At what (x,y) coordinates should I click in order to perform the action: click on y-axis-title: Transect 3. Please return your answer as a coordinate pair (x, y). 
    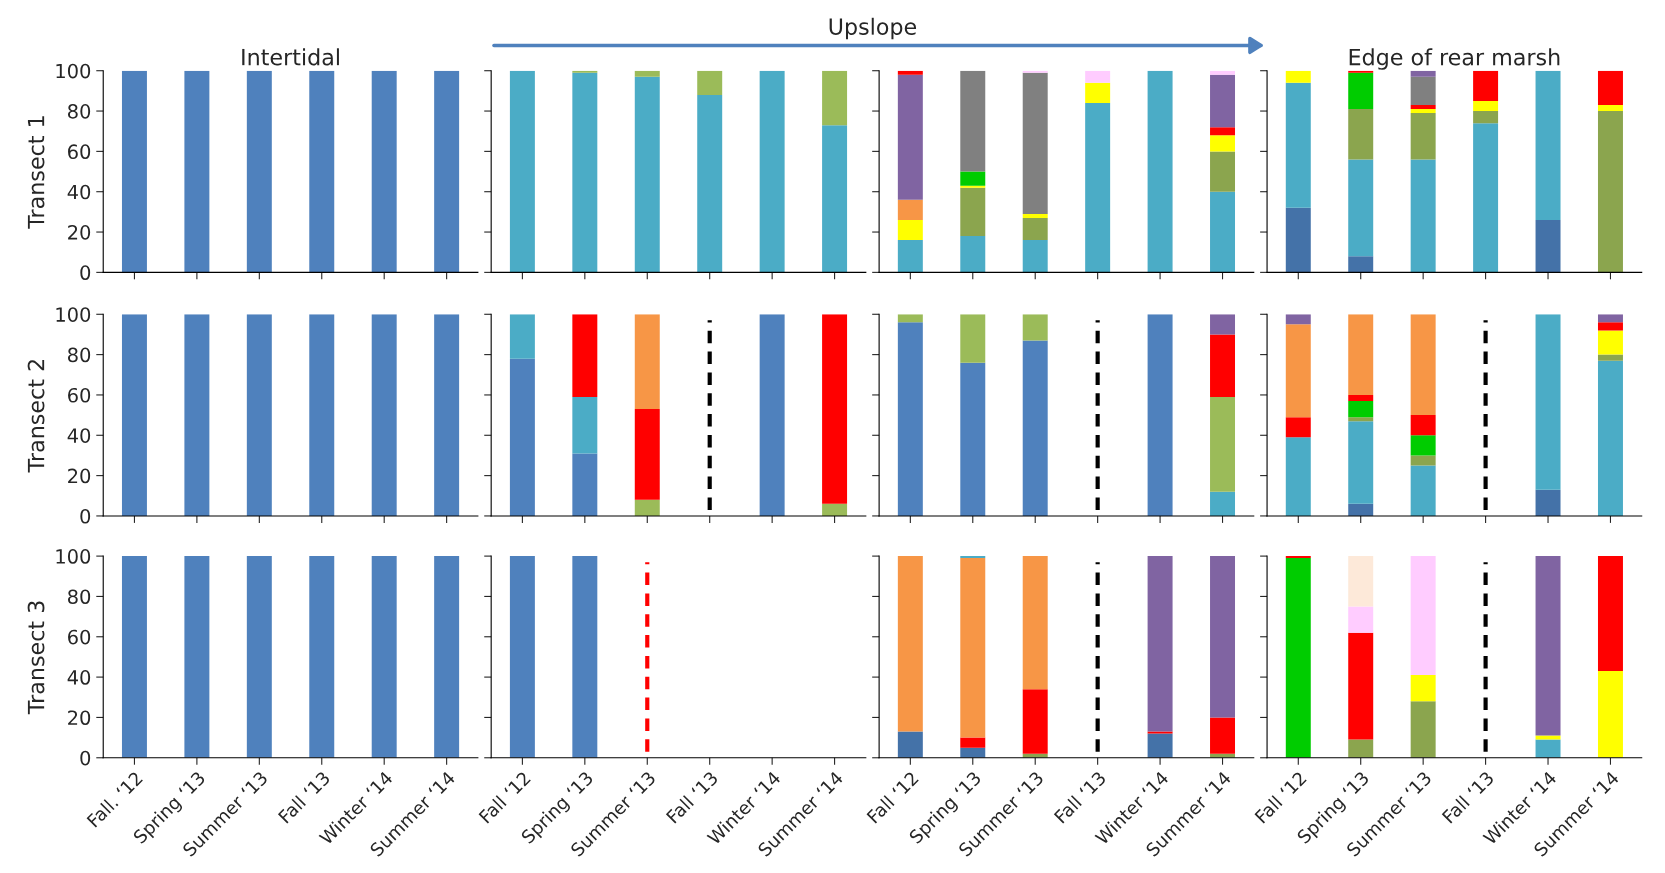
    Looking at the image, I should click on (36, 658).